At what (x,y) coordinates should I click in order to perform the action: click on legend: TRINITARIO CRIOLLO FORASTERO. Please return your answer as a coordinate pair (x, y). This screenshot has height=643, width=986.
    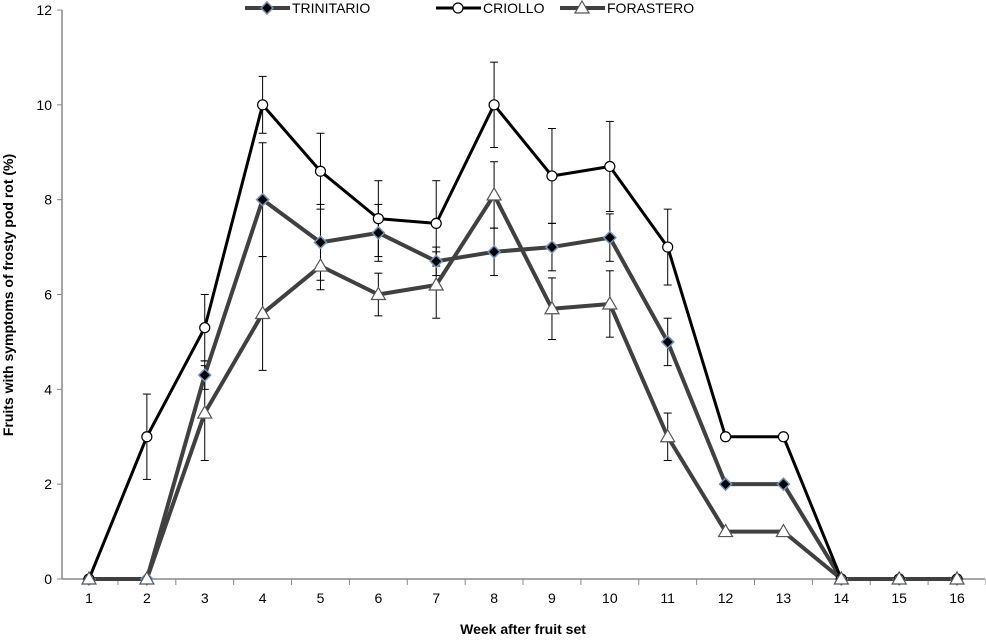
    Looking at the image, I should click on (489, 9).